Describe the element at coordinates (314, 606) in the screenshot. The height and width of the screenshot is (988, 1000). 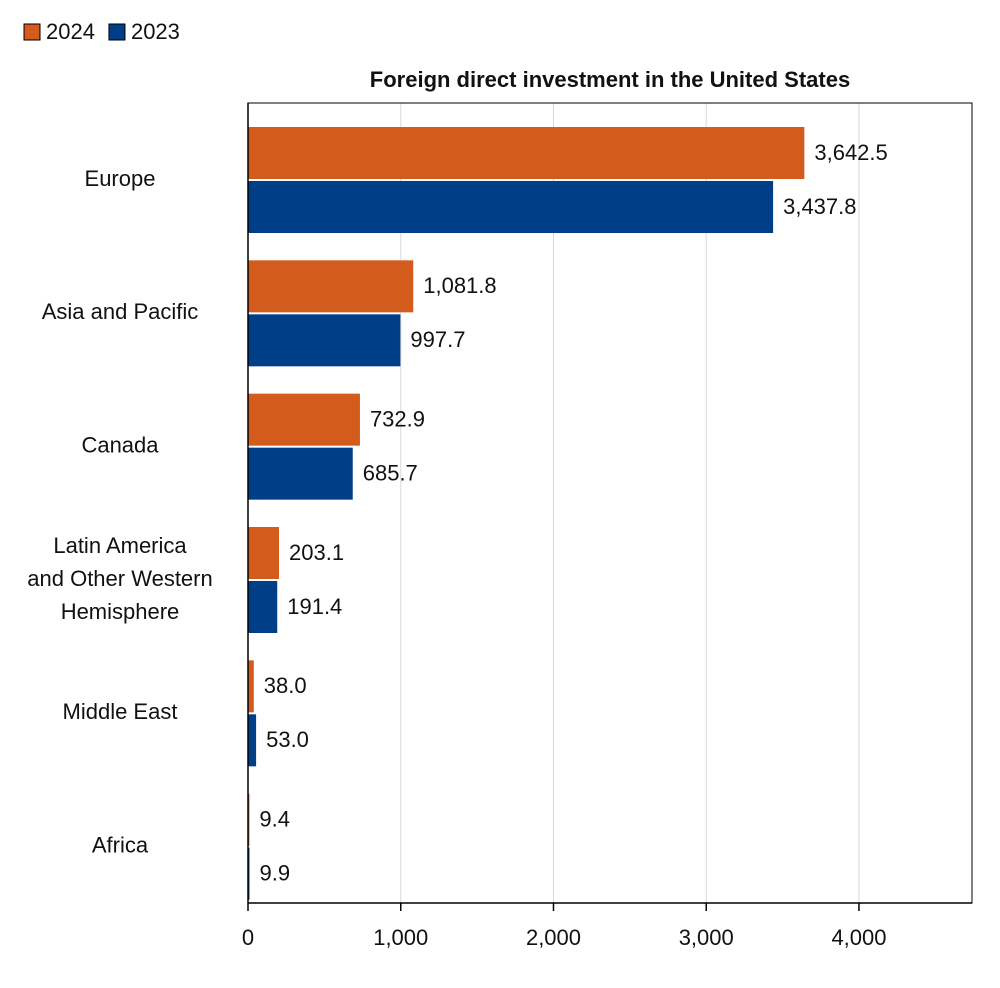
I see `value-label: 191.4` at that location.